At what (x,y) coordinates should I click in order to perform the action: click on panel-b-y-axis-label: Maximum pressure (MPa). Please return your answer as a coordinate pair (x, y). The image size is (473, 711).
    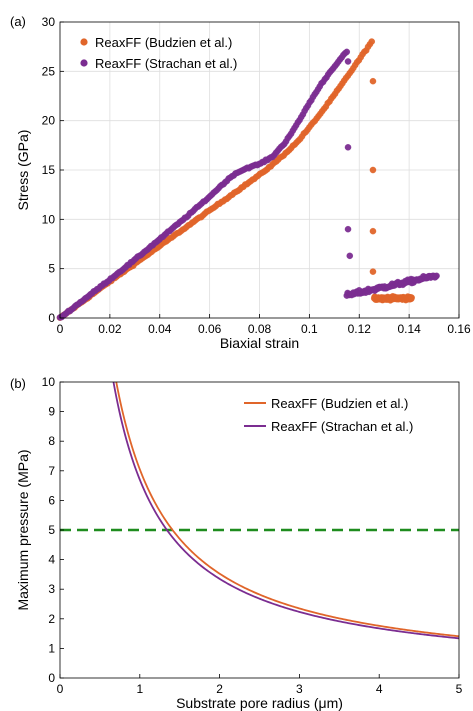
    Looking at the image, I should click on (23, 529).